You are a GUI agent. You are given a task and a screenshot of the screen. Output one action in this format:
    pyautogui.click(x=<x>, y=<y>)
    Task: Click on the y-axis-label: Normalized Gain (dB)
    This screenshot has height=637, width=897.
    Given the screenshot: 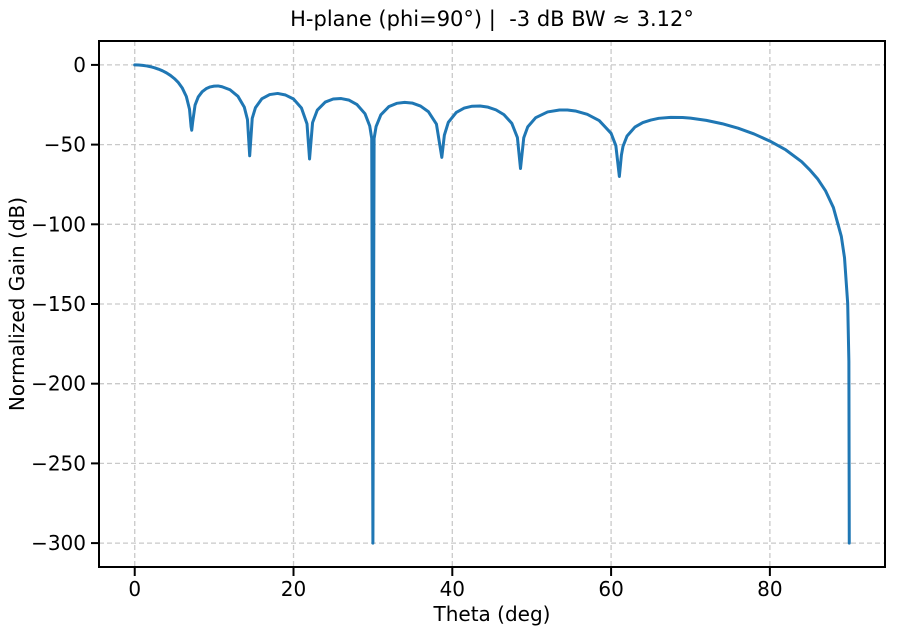 What is the action you would take?
    pyautogui.click(x=17, y=304)
    